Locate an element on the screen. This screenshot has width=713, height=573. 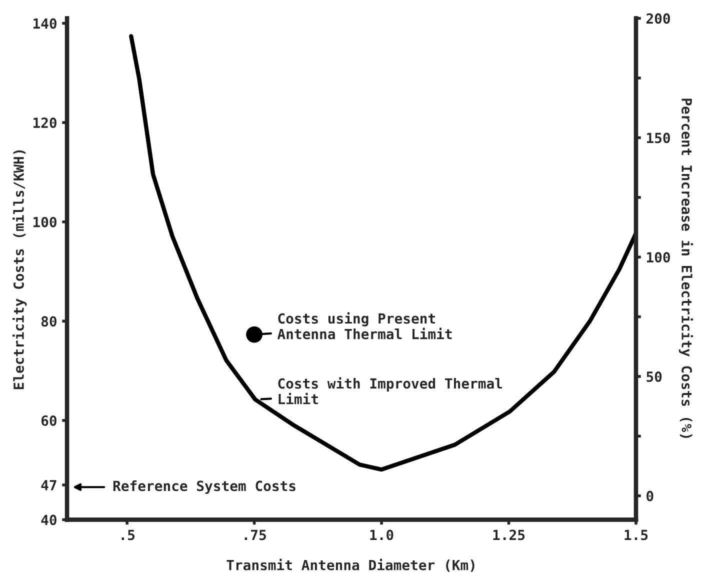
x-axis-title: Transmit Antenna Diameter (Km) is located at coordinates (350, 565).